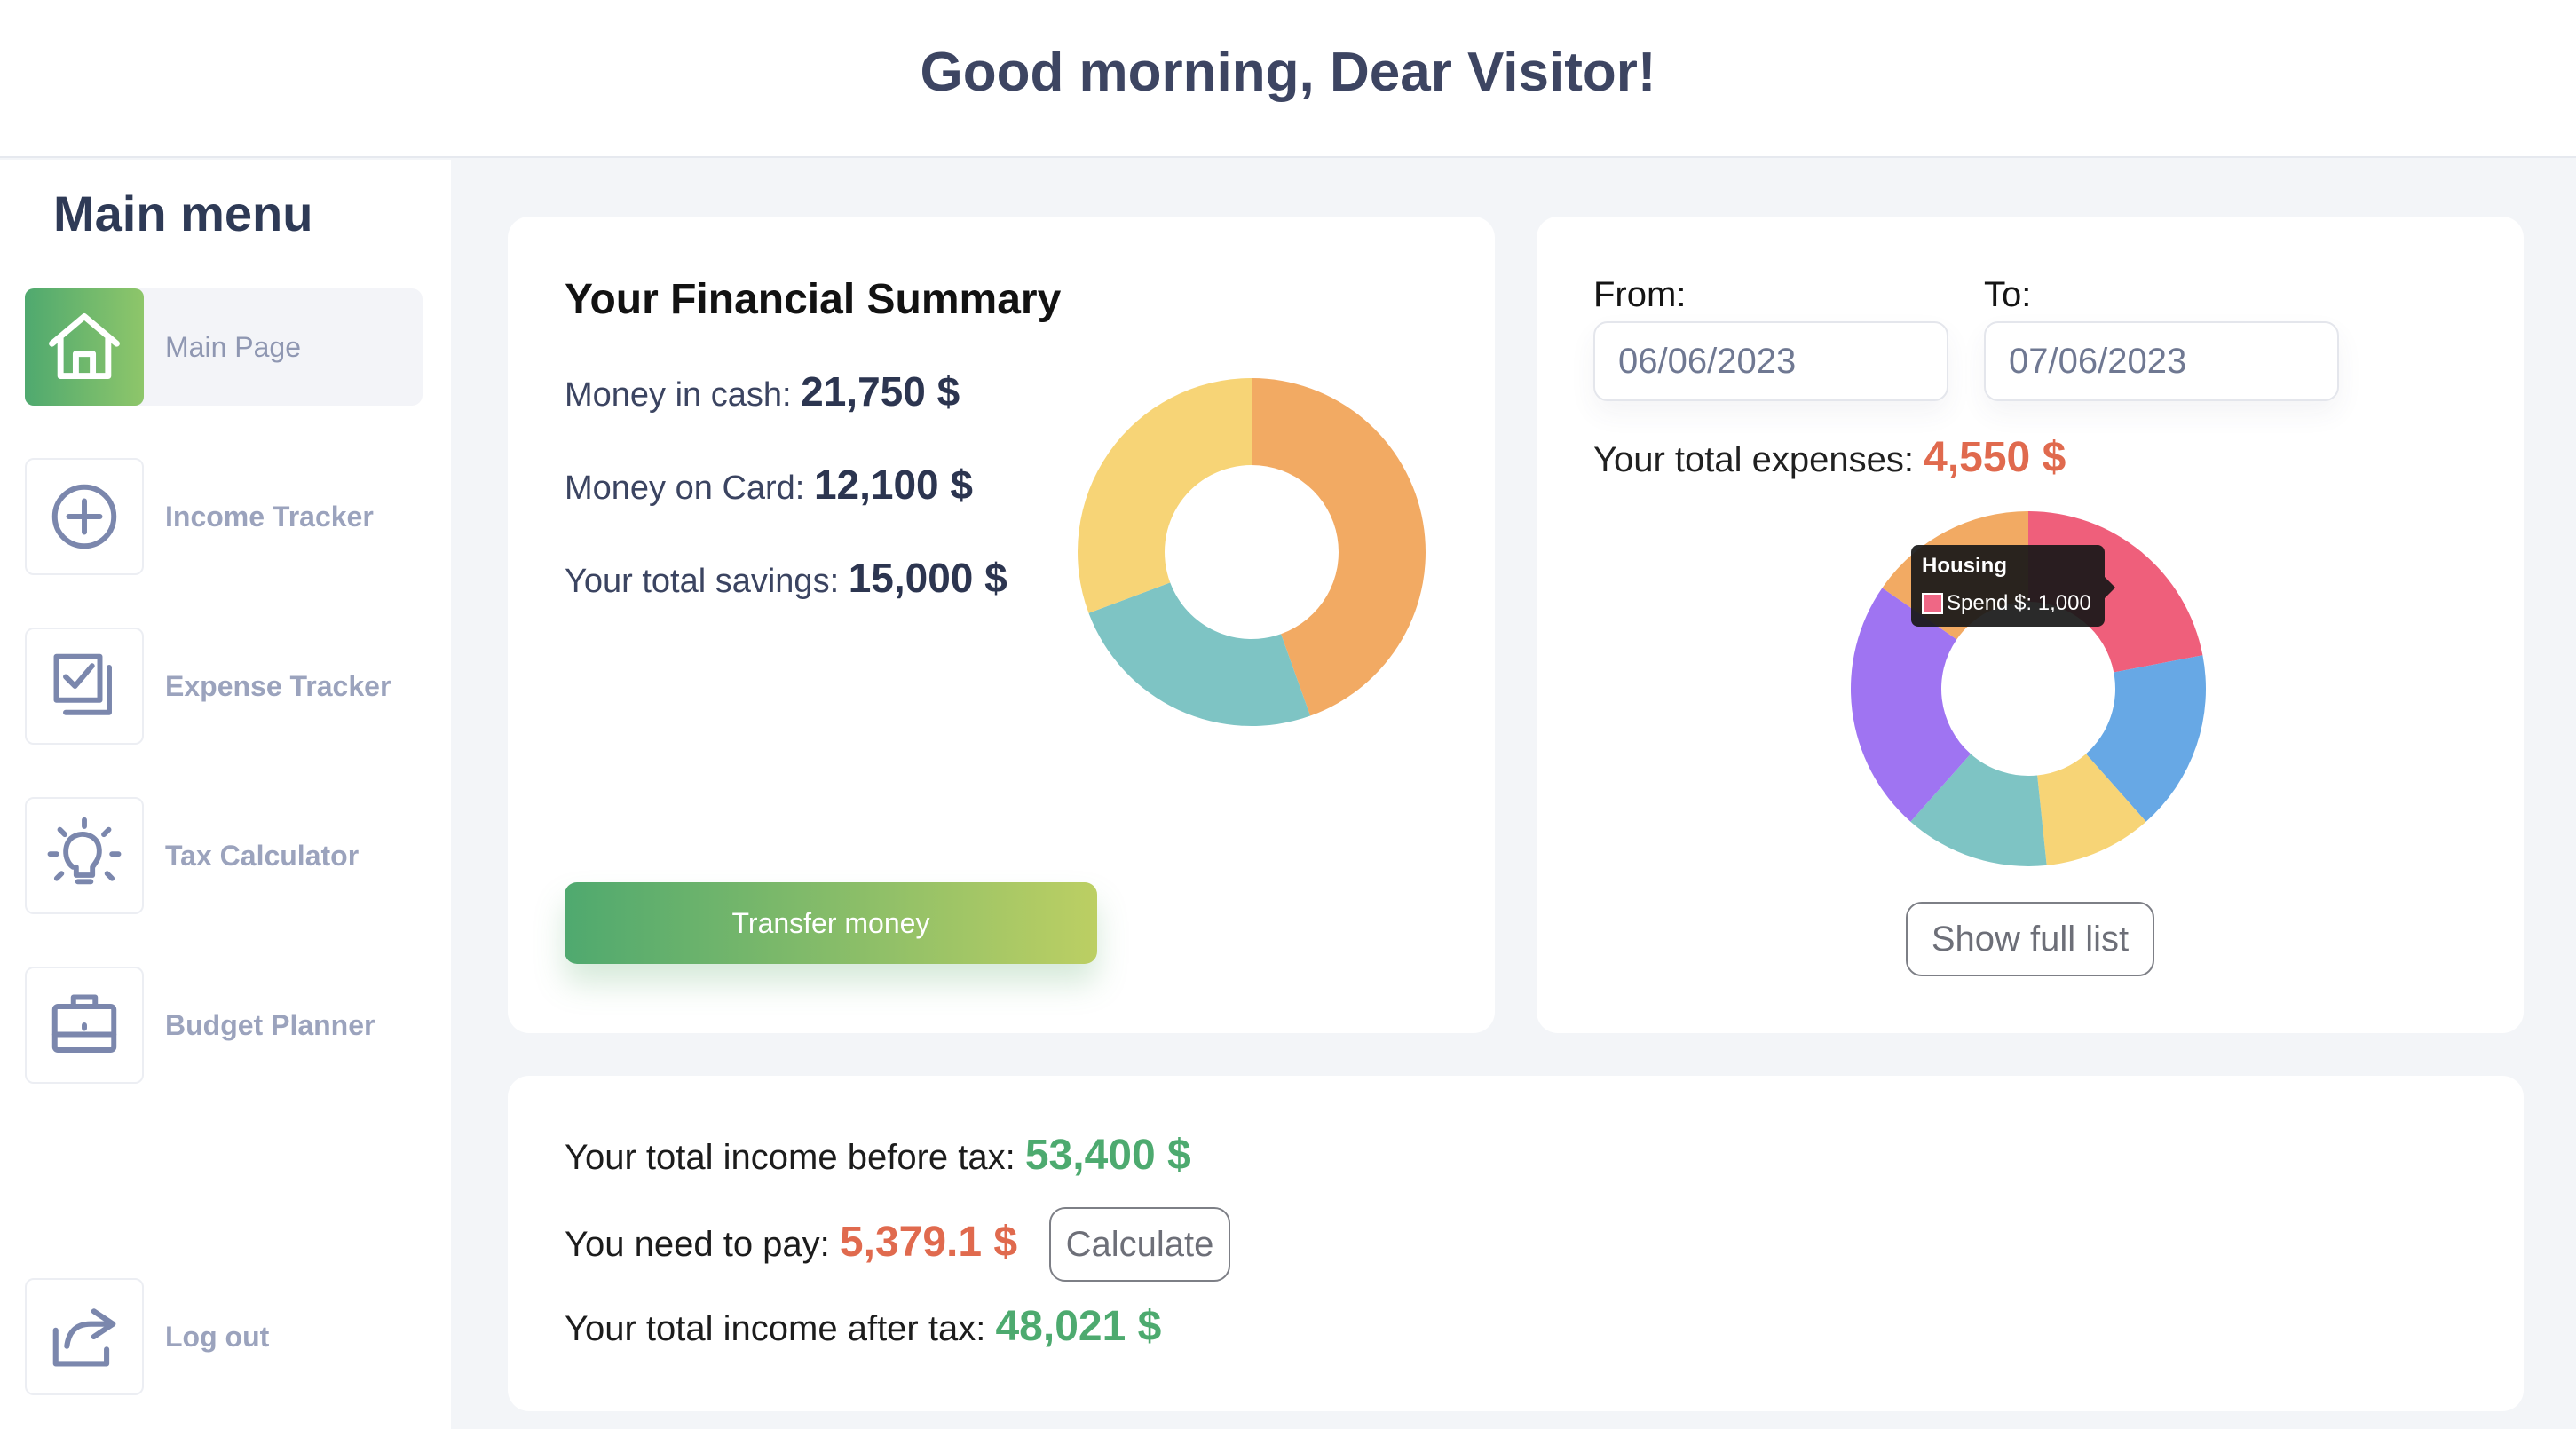  What do you see at coordinates (2030, 939) in the screenshot?
I see `show-full-list-button: Show full list` at bounding box center [2030, 939].